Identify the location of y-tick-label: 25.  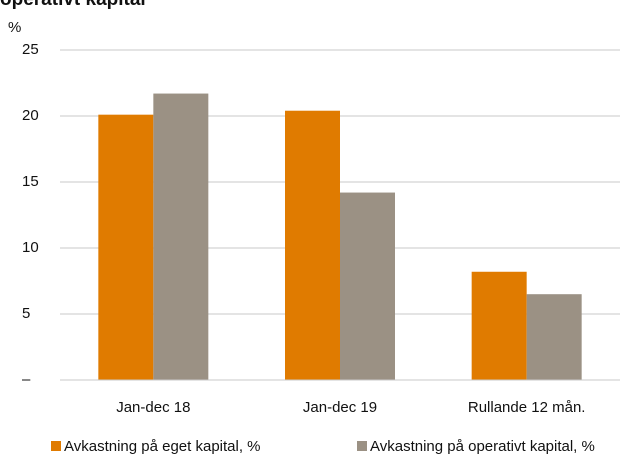
(30, 49).